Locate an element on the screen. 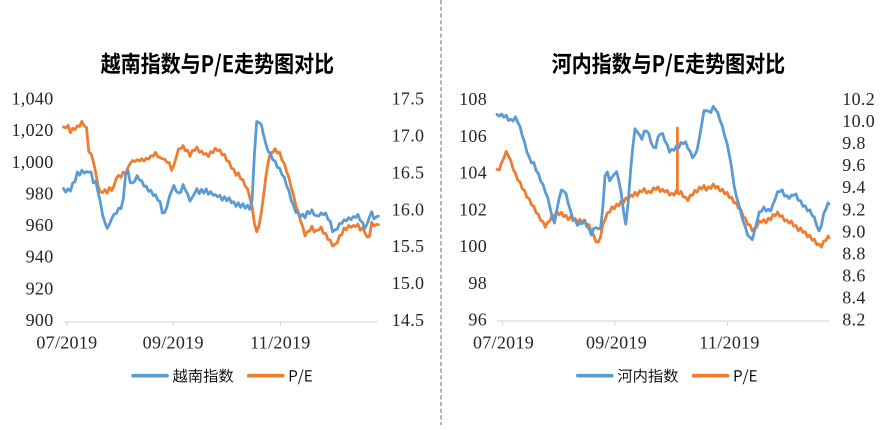  svg-text: 9.4 is located at coordinates (853, 187).